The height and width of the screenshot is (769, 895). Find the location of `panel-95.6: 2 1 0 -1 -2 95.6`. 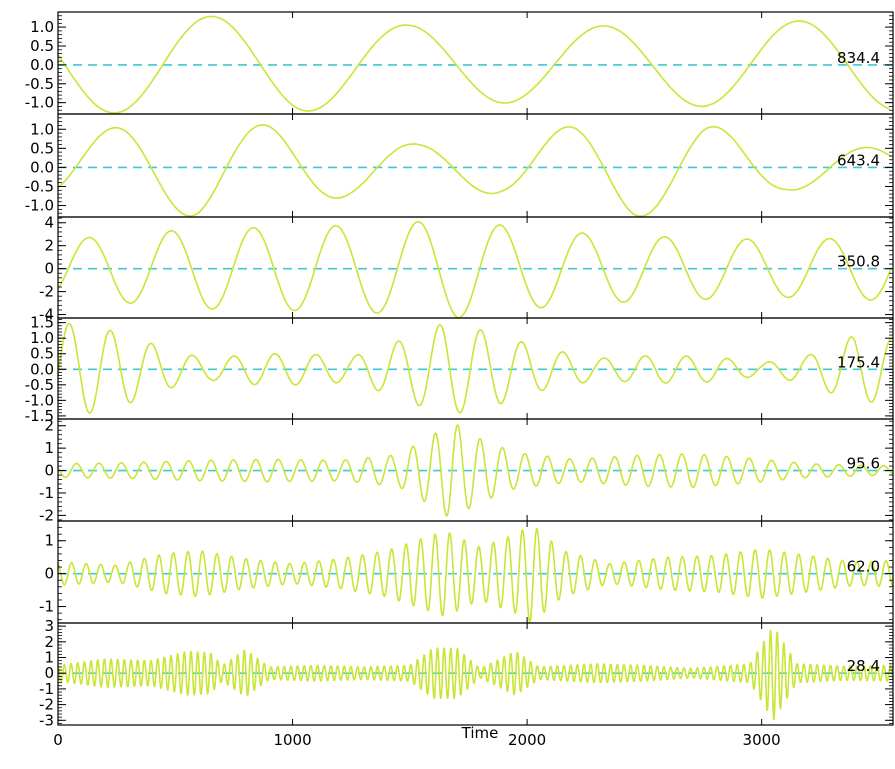

panel-95.6: 2 1 0 -1 -2 95.6 is located at coordinates (466, 470).